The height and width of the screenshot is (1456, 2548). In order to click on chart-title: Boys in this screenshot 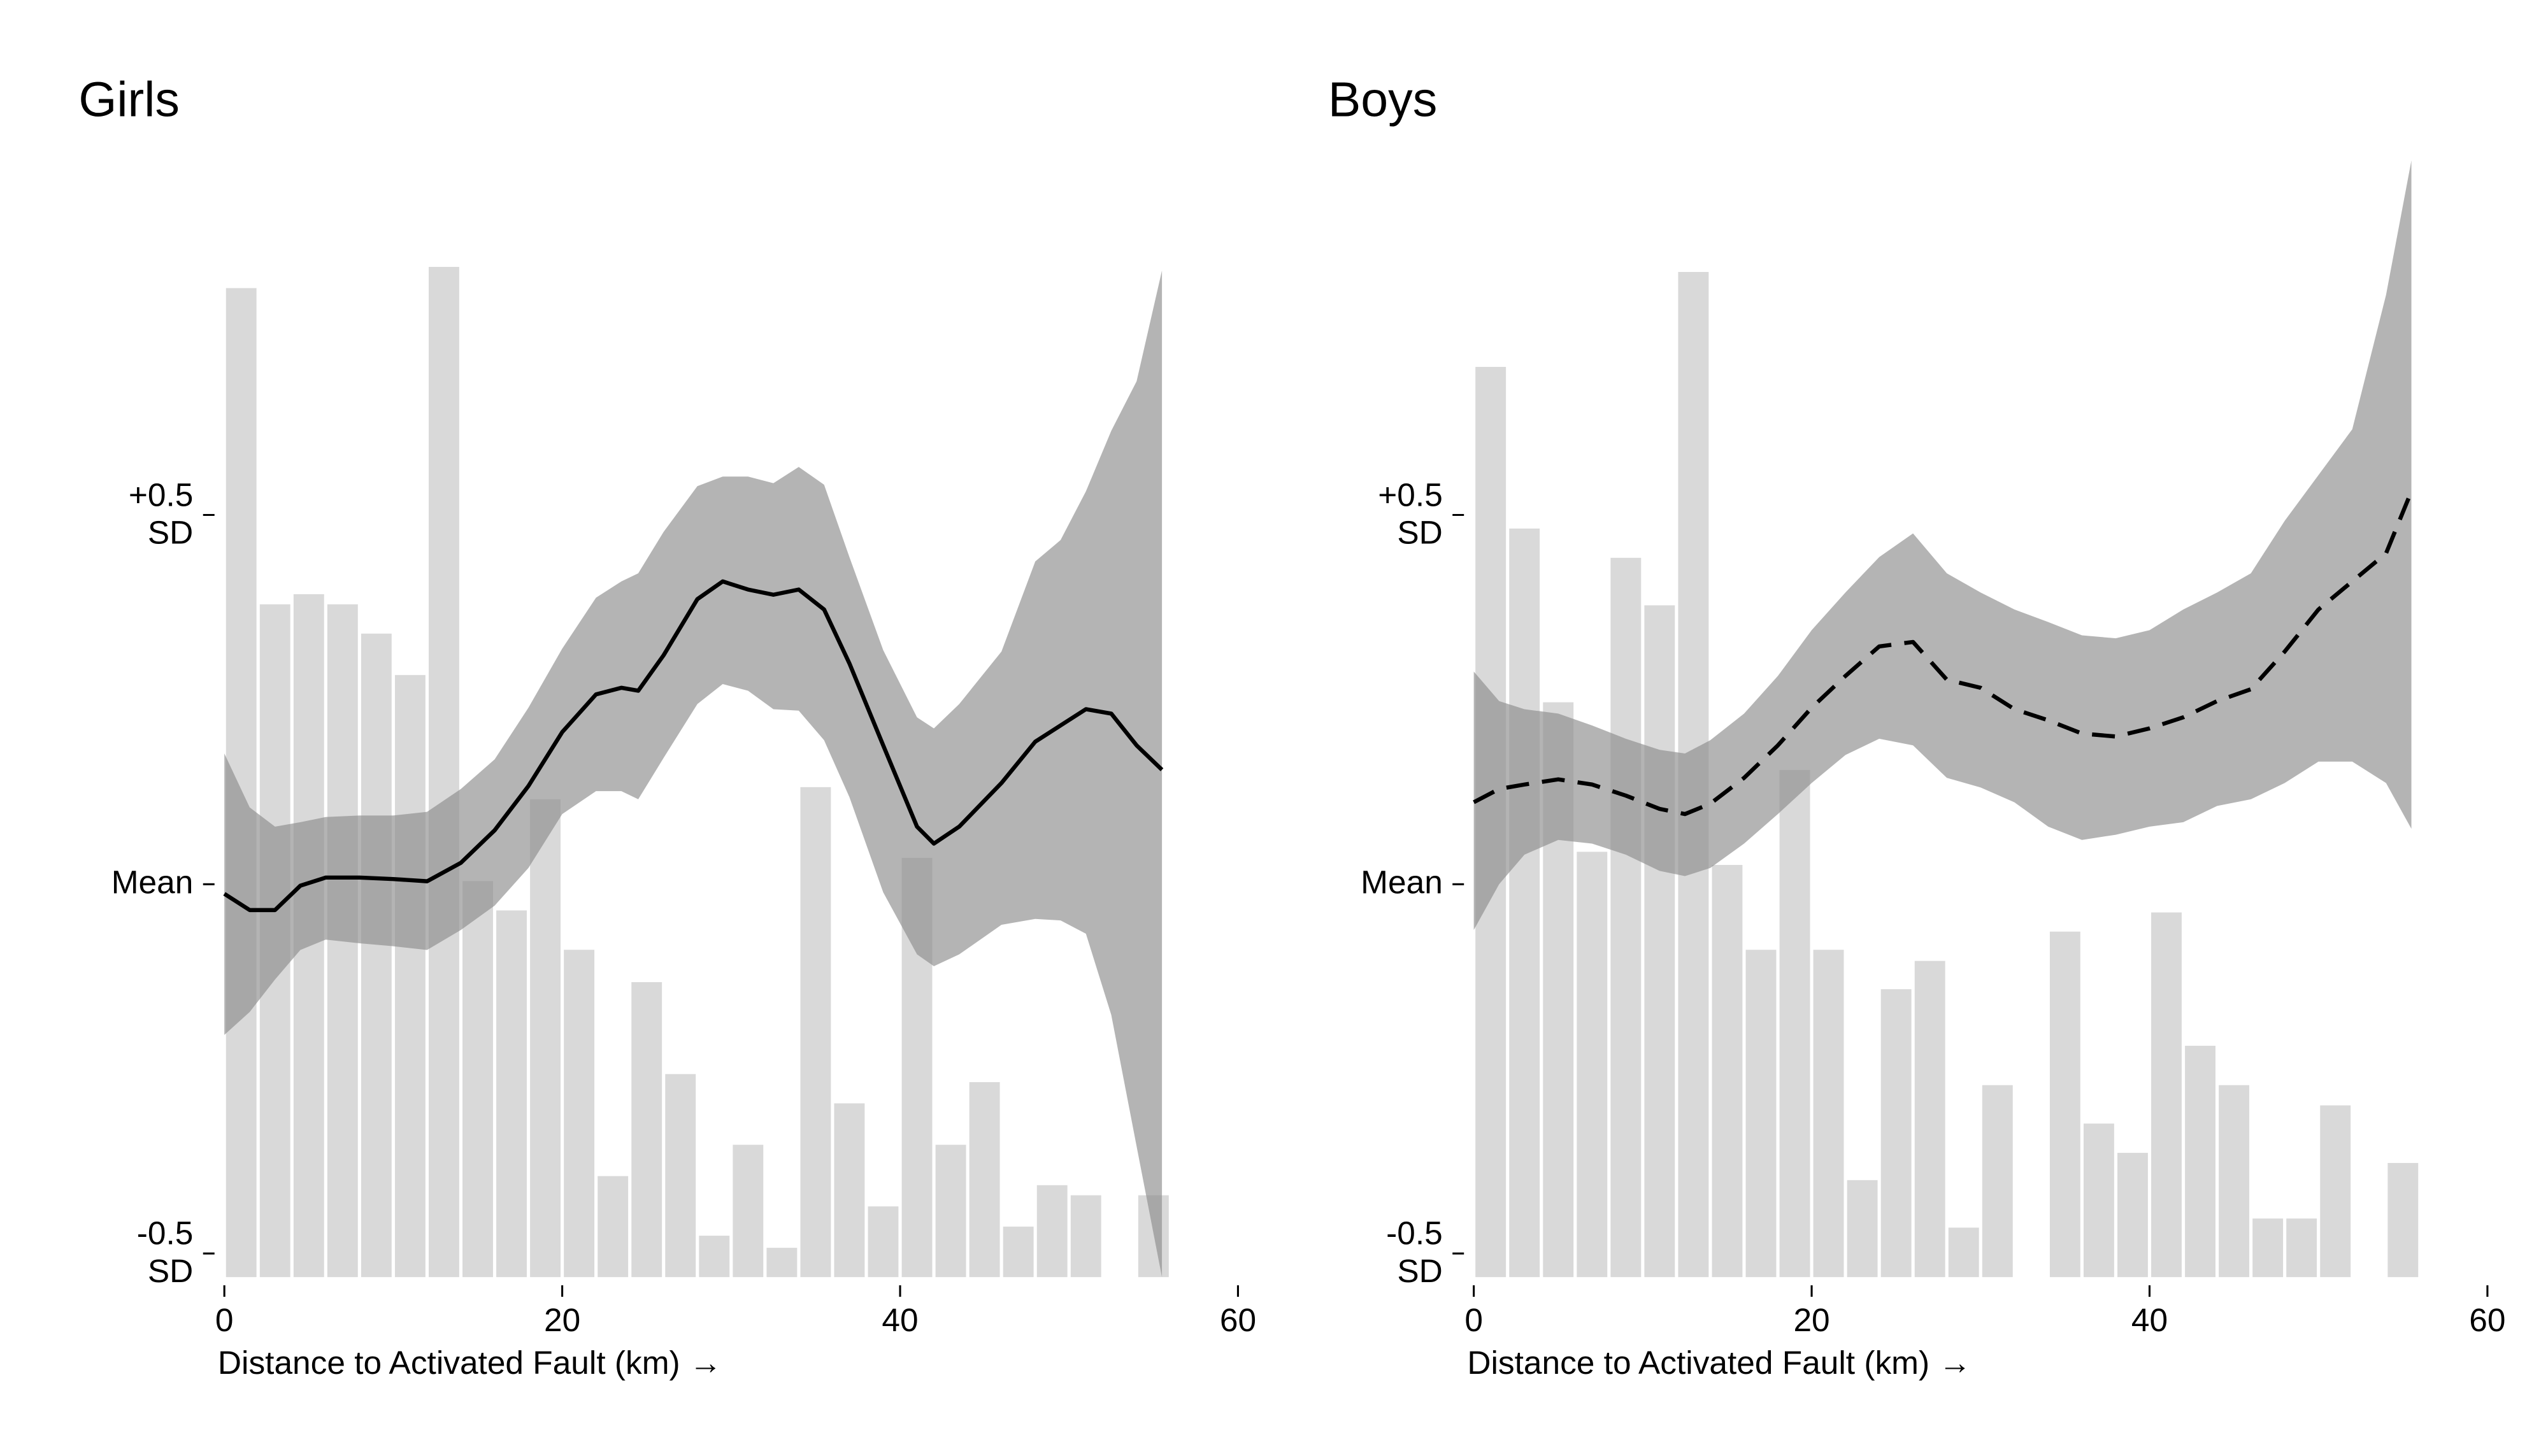, I will do `click(1383, 100)`.